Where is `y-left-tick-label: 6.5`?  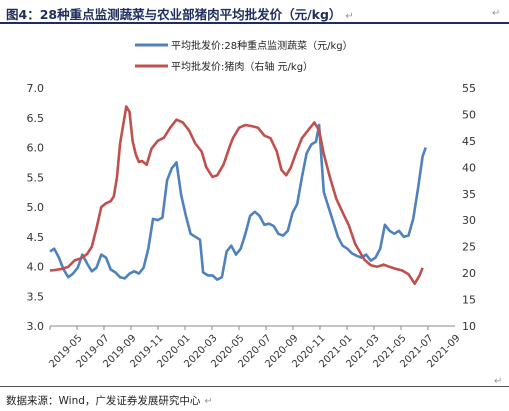 y-left-tick-label: 6.5 is located at coordinates (36, 118).